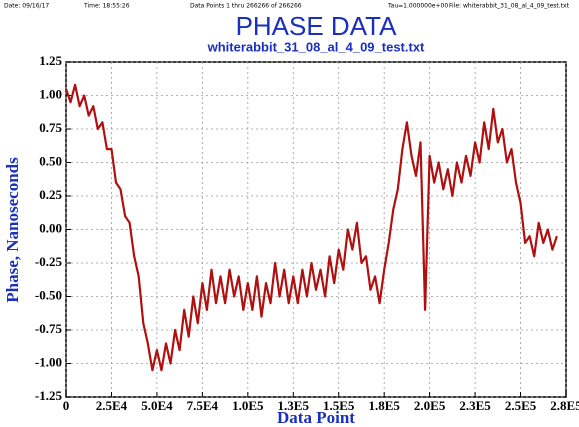  Describe the element at coordinates (316, 46) in the screenshot. I see `chart-subtitle: whiterabbit_31_08_al_4_09_test.txt` at that location.